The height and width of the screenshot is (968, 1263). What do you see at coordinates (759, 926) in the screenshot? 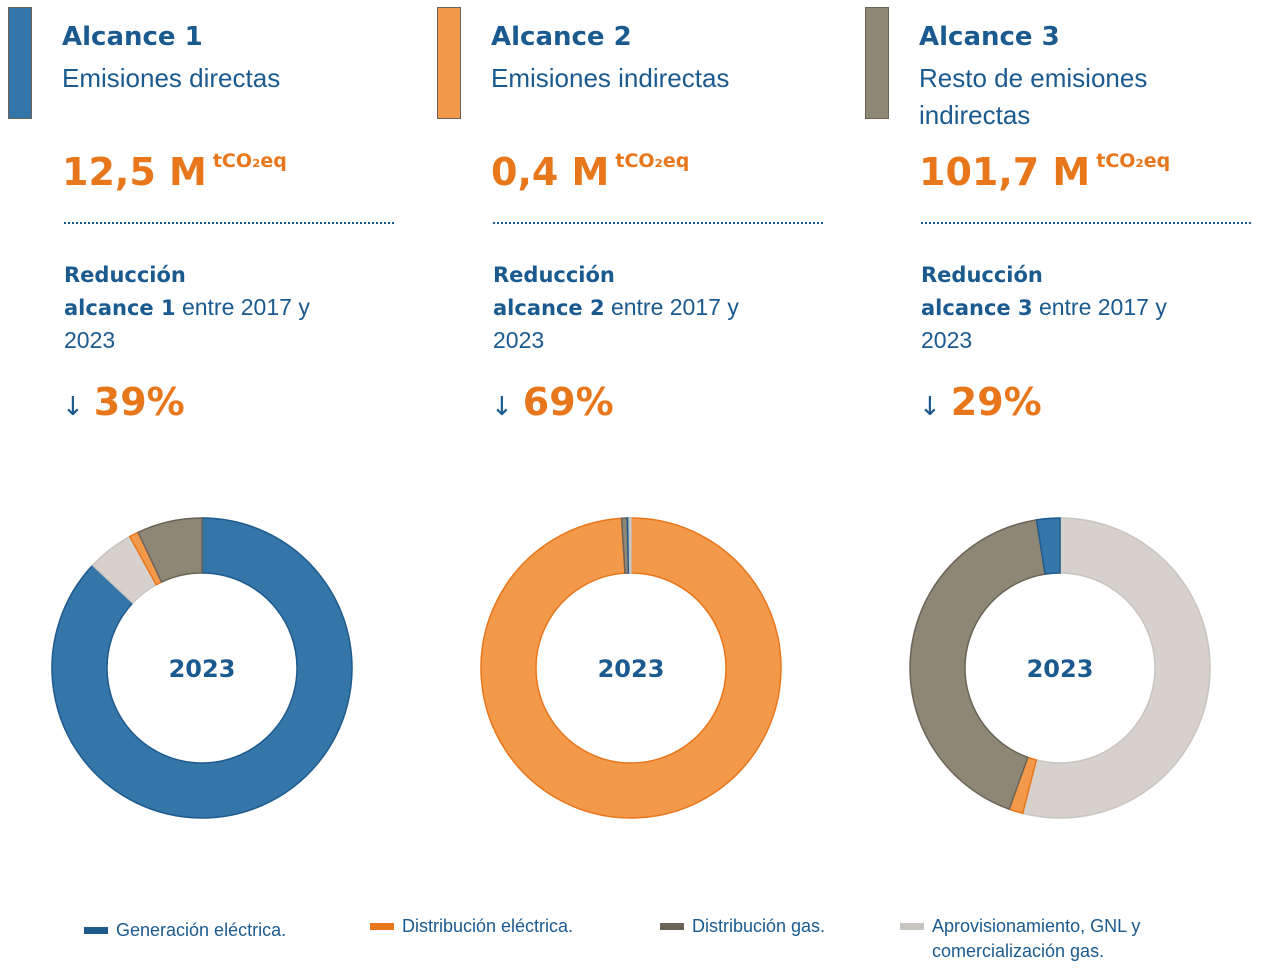
I see `legend-label: Distribución gas.` at bounding box center [759, 926].